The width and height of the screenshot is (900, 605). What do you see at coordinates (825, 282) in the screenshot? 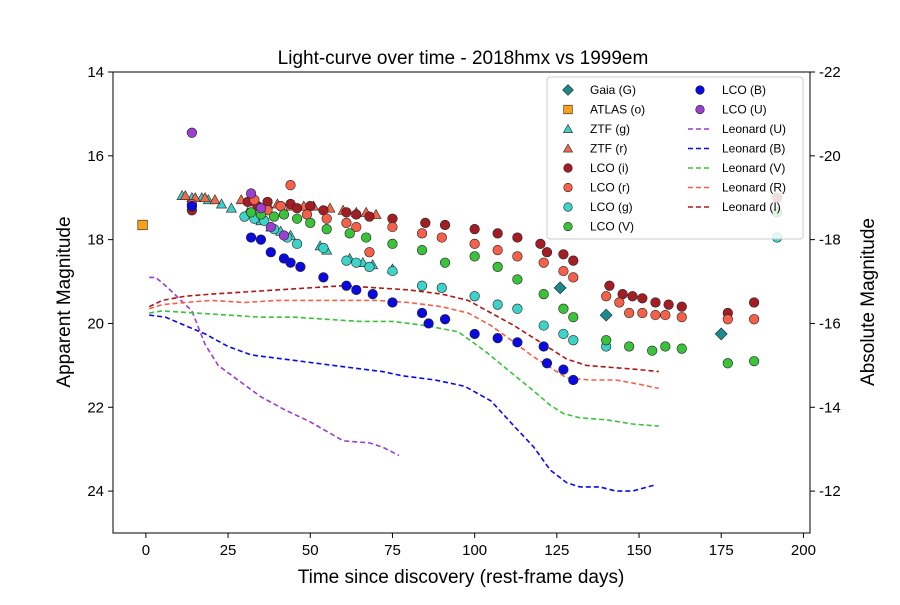
I see `y-axis-right: -22 -20 -18 -16 -14 -12` at bounding box center [825, 282].